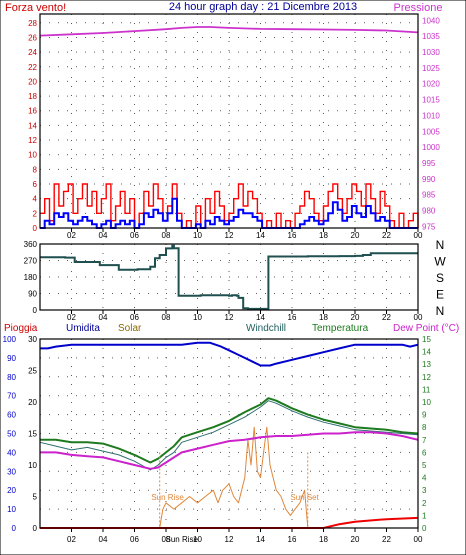 The image size is (466, 555). I want to click on wind-y-tick-label: 8, so click(35, 169).